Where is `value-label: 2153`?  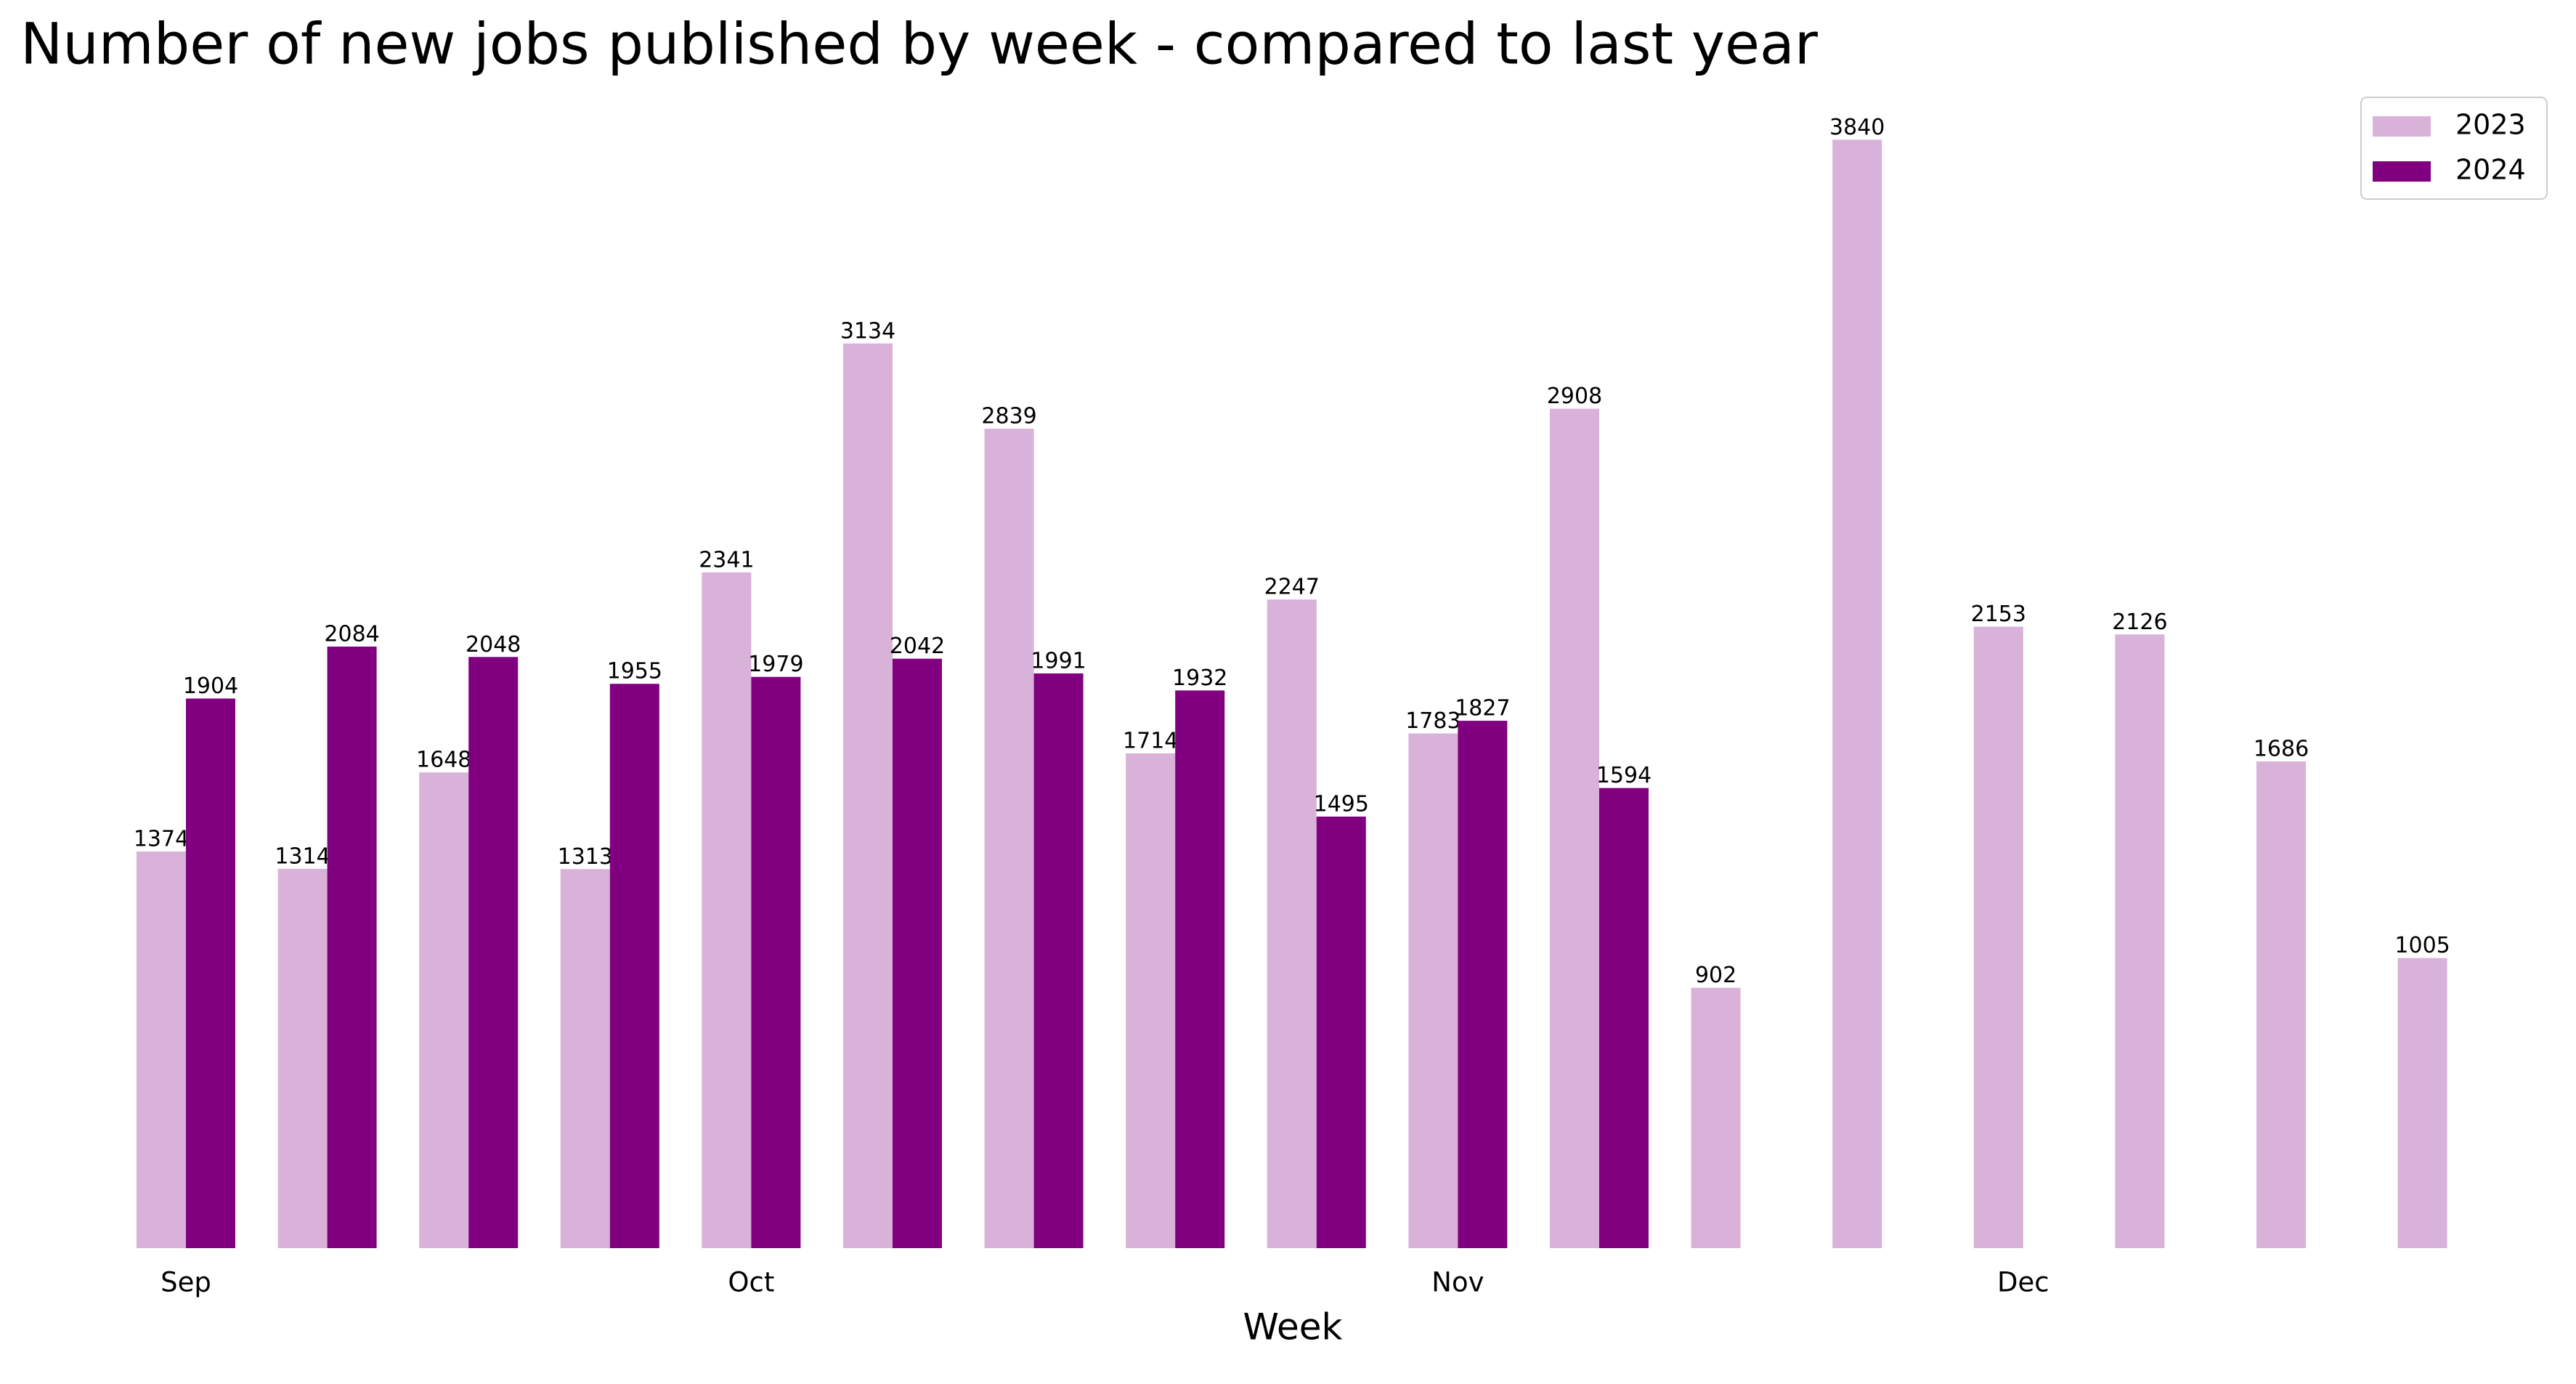 value-label: 2153 is located at coordinates (1998, 614).